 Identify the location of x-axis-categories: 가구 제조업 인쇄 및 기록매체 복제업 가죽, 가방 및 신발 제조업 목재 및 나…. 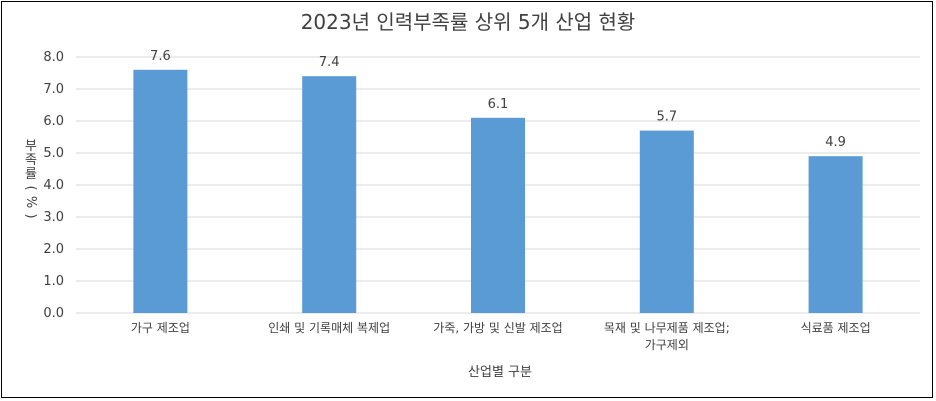
(501, 336).